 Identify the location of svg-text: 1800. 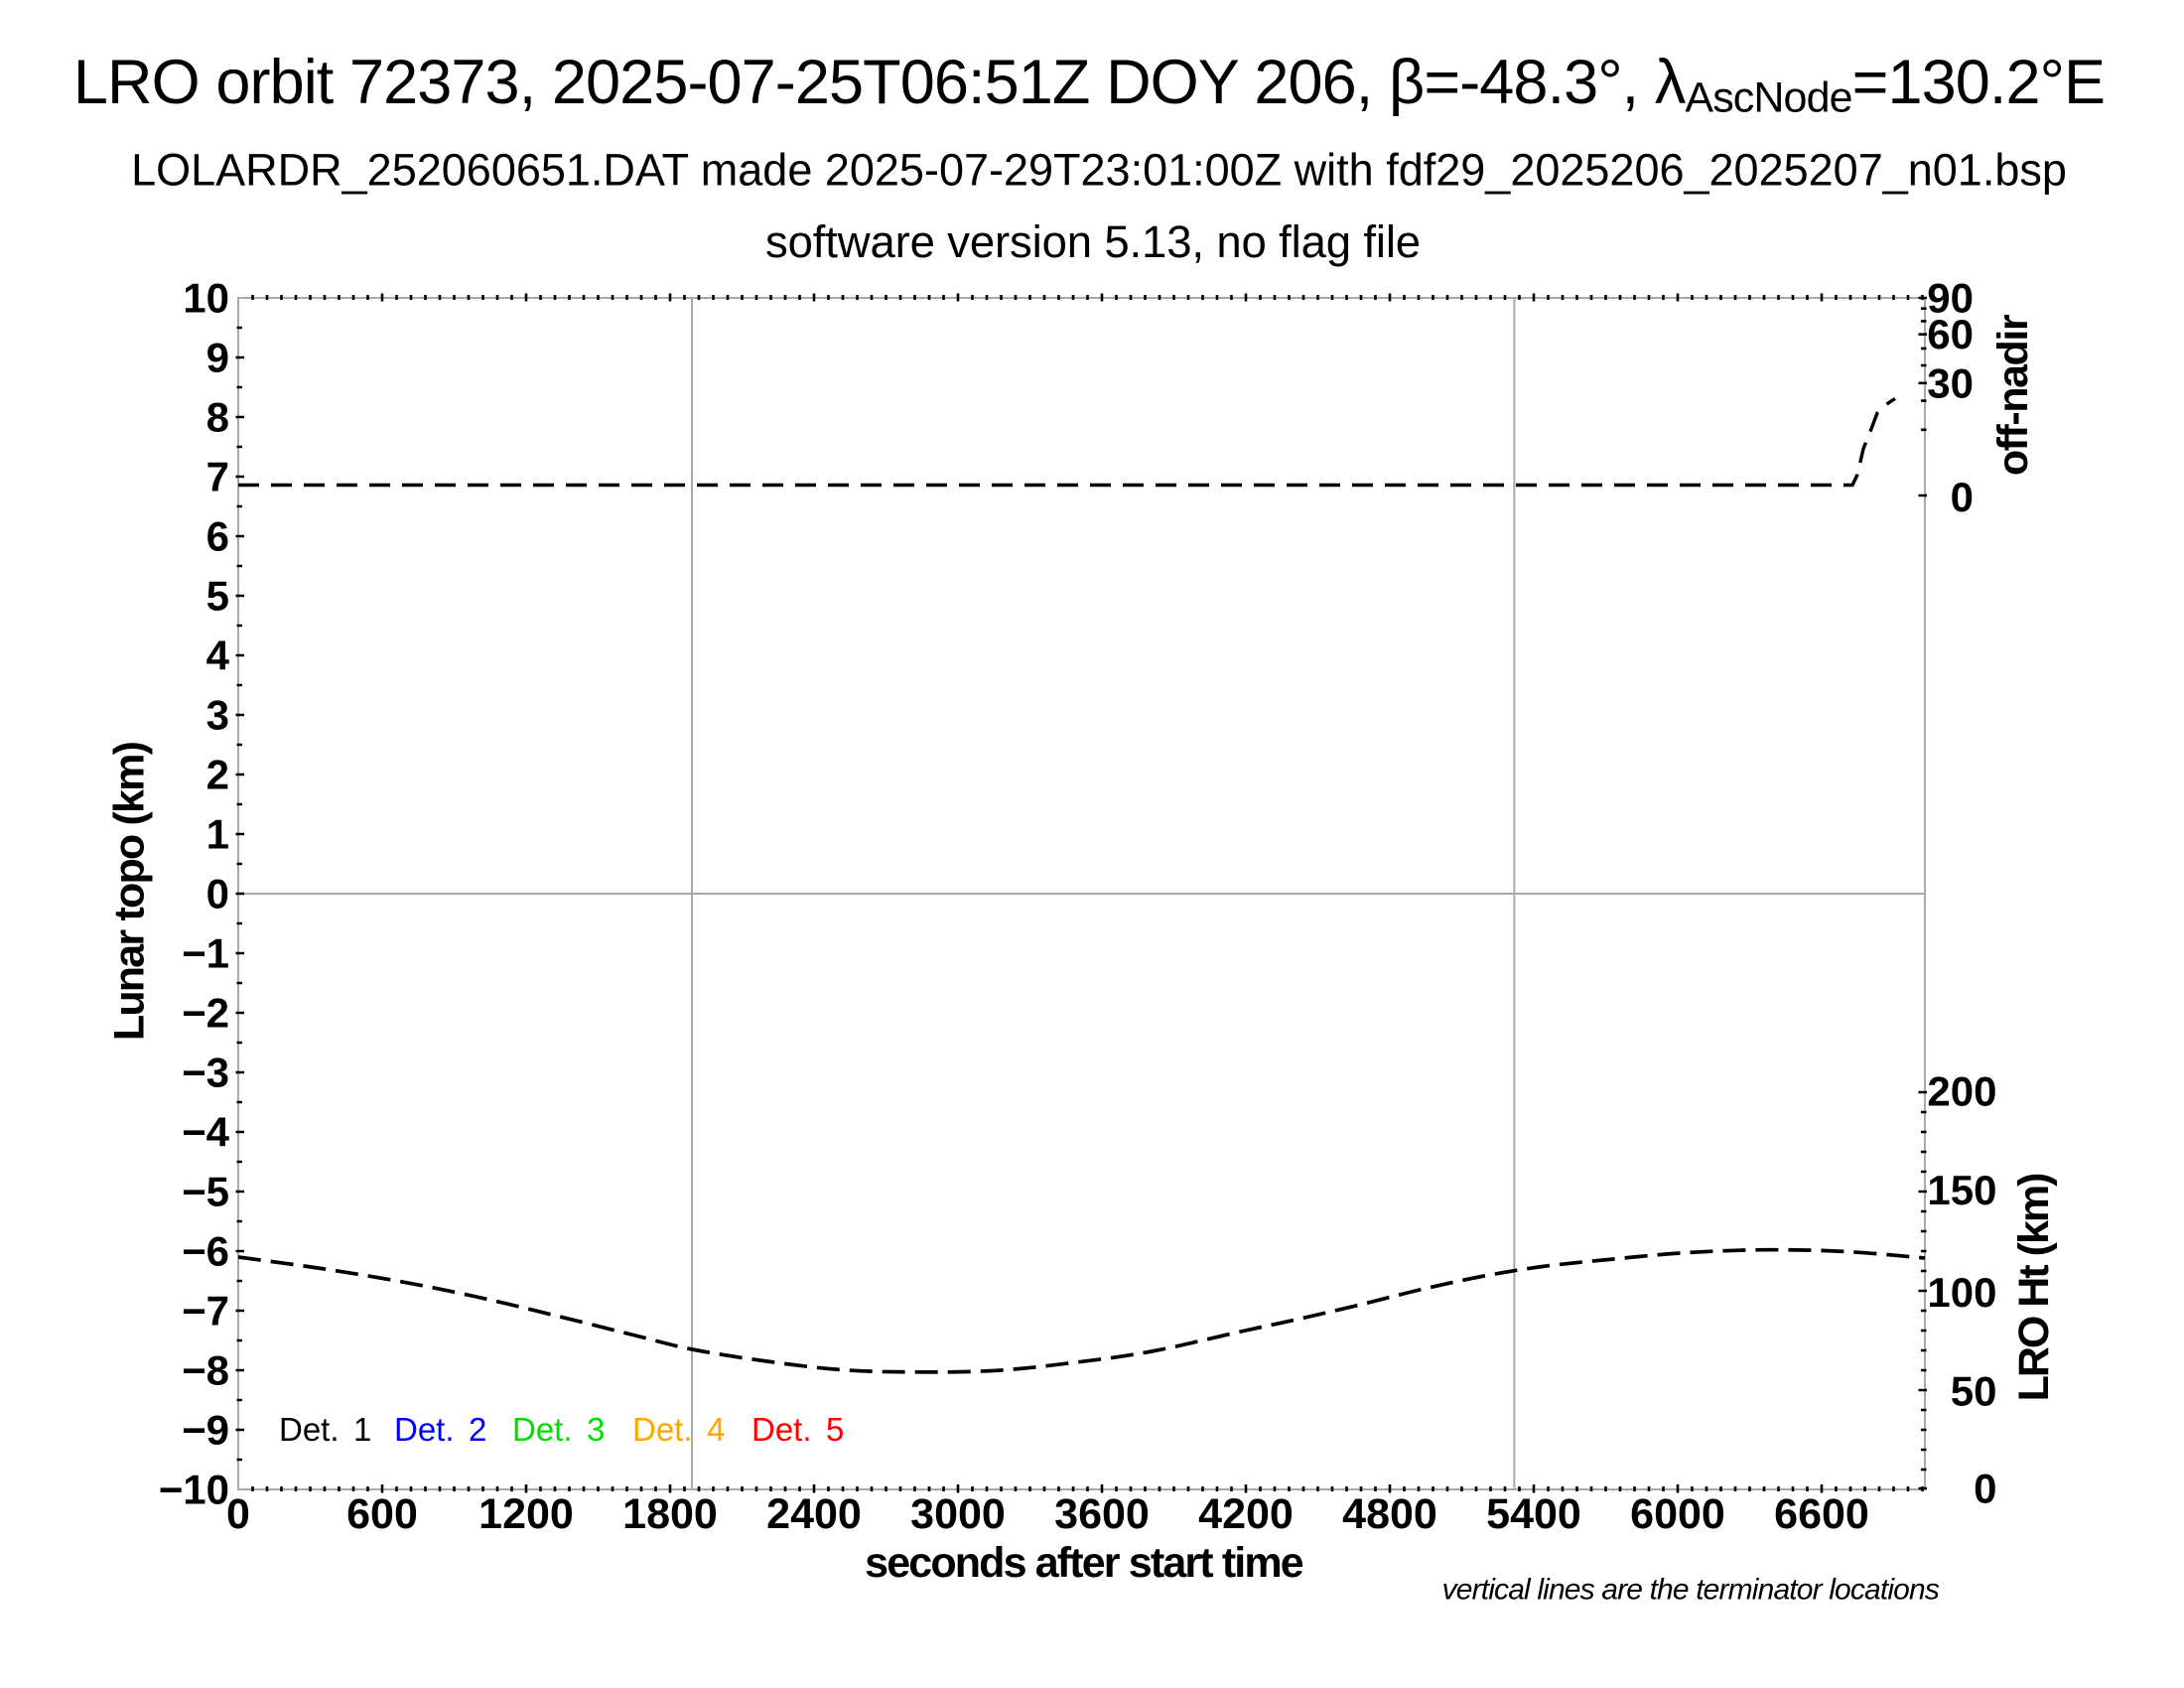
(670, 1514).